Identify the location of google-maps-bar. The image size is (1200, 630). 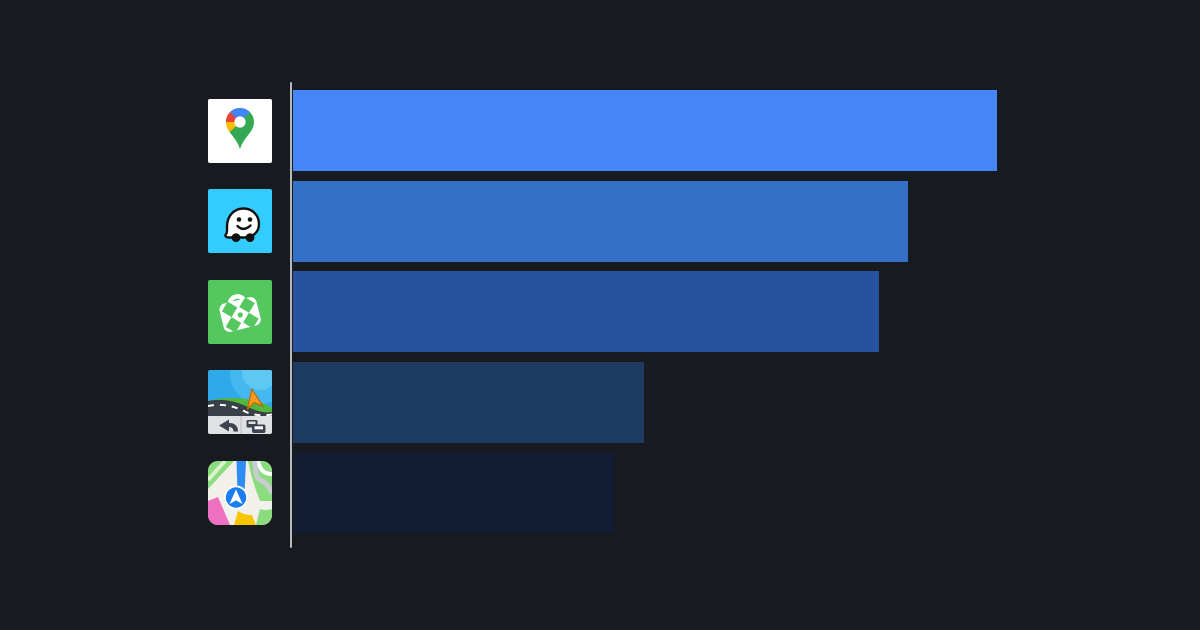
(645, 130).